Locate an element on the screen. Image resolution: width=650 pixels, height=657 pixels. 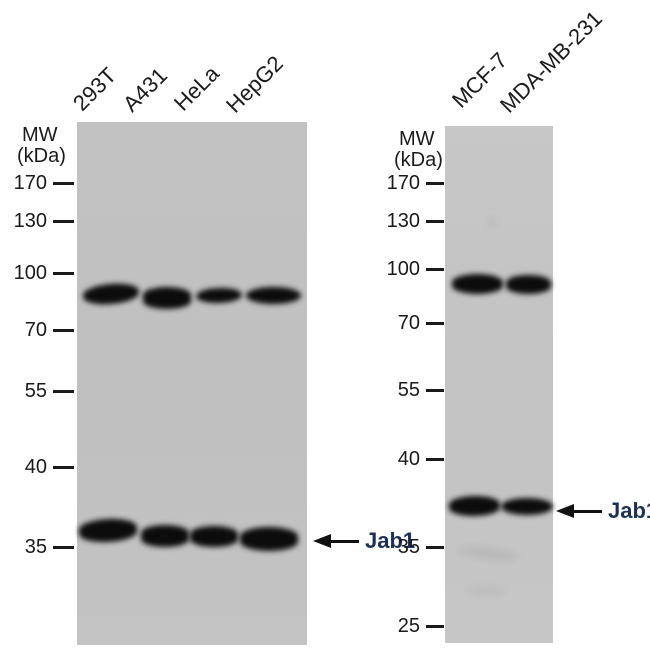
membrane-speck is located at coordinates (492, 221).